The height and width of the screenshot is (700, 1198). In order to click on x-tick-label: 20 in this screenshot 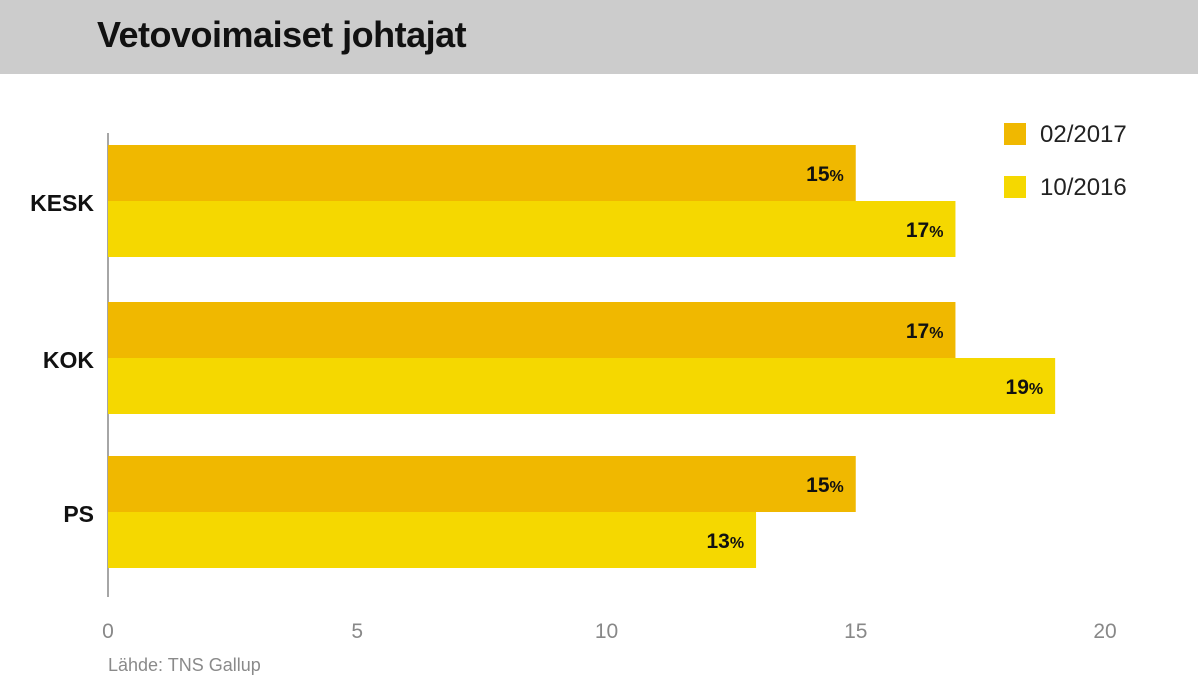, I will do `click(1104, 631)`.